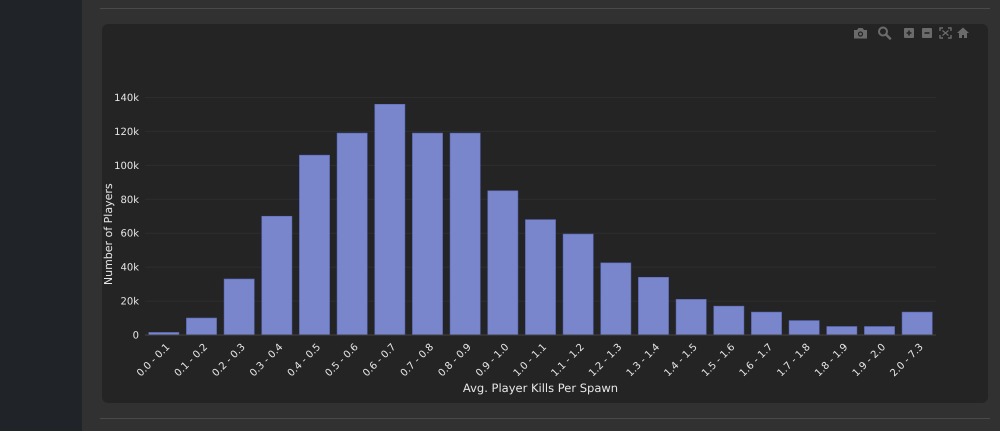 The image size is (1000, 431). What do you see at coordinates (191, 361) in the screenshot?
I see `x-tick-label: 0.1 - 0.2` at bounding box center [191, 361].